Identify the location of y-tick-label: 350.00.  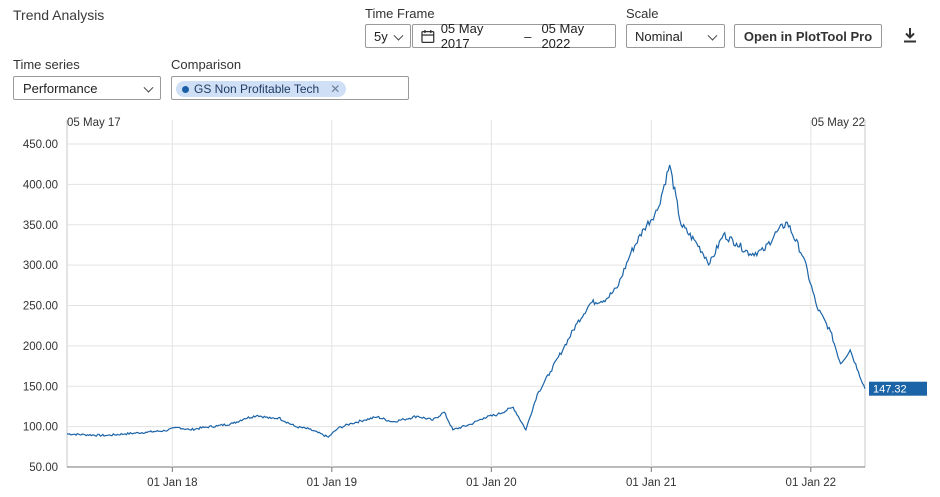
(40, 226).